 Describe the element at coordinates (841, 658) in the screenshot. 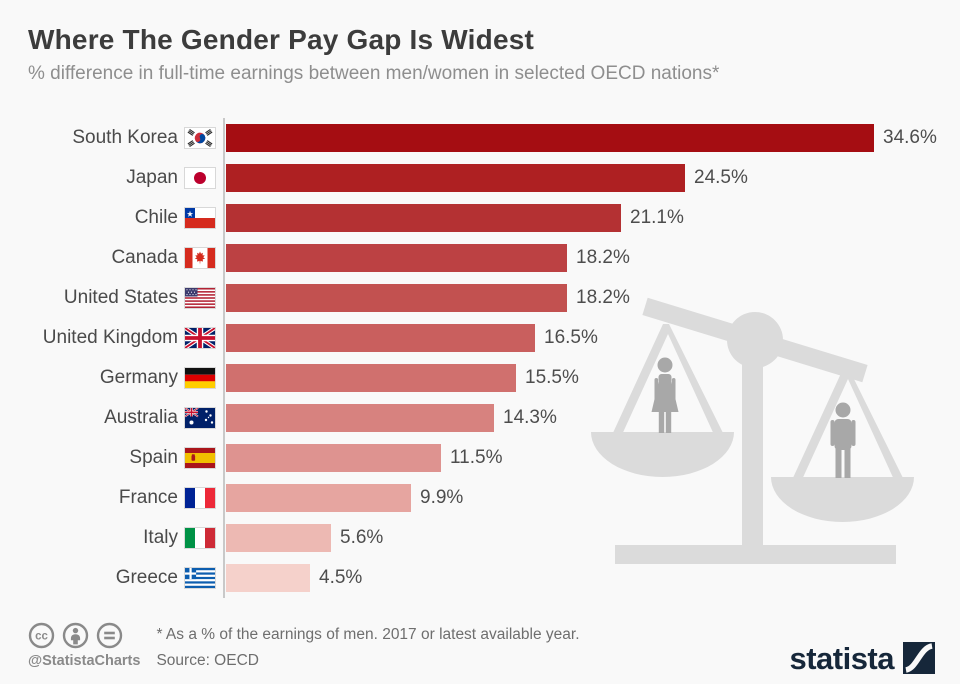

I see `statista-wordmark: statista` at that location.